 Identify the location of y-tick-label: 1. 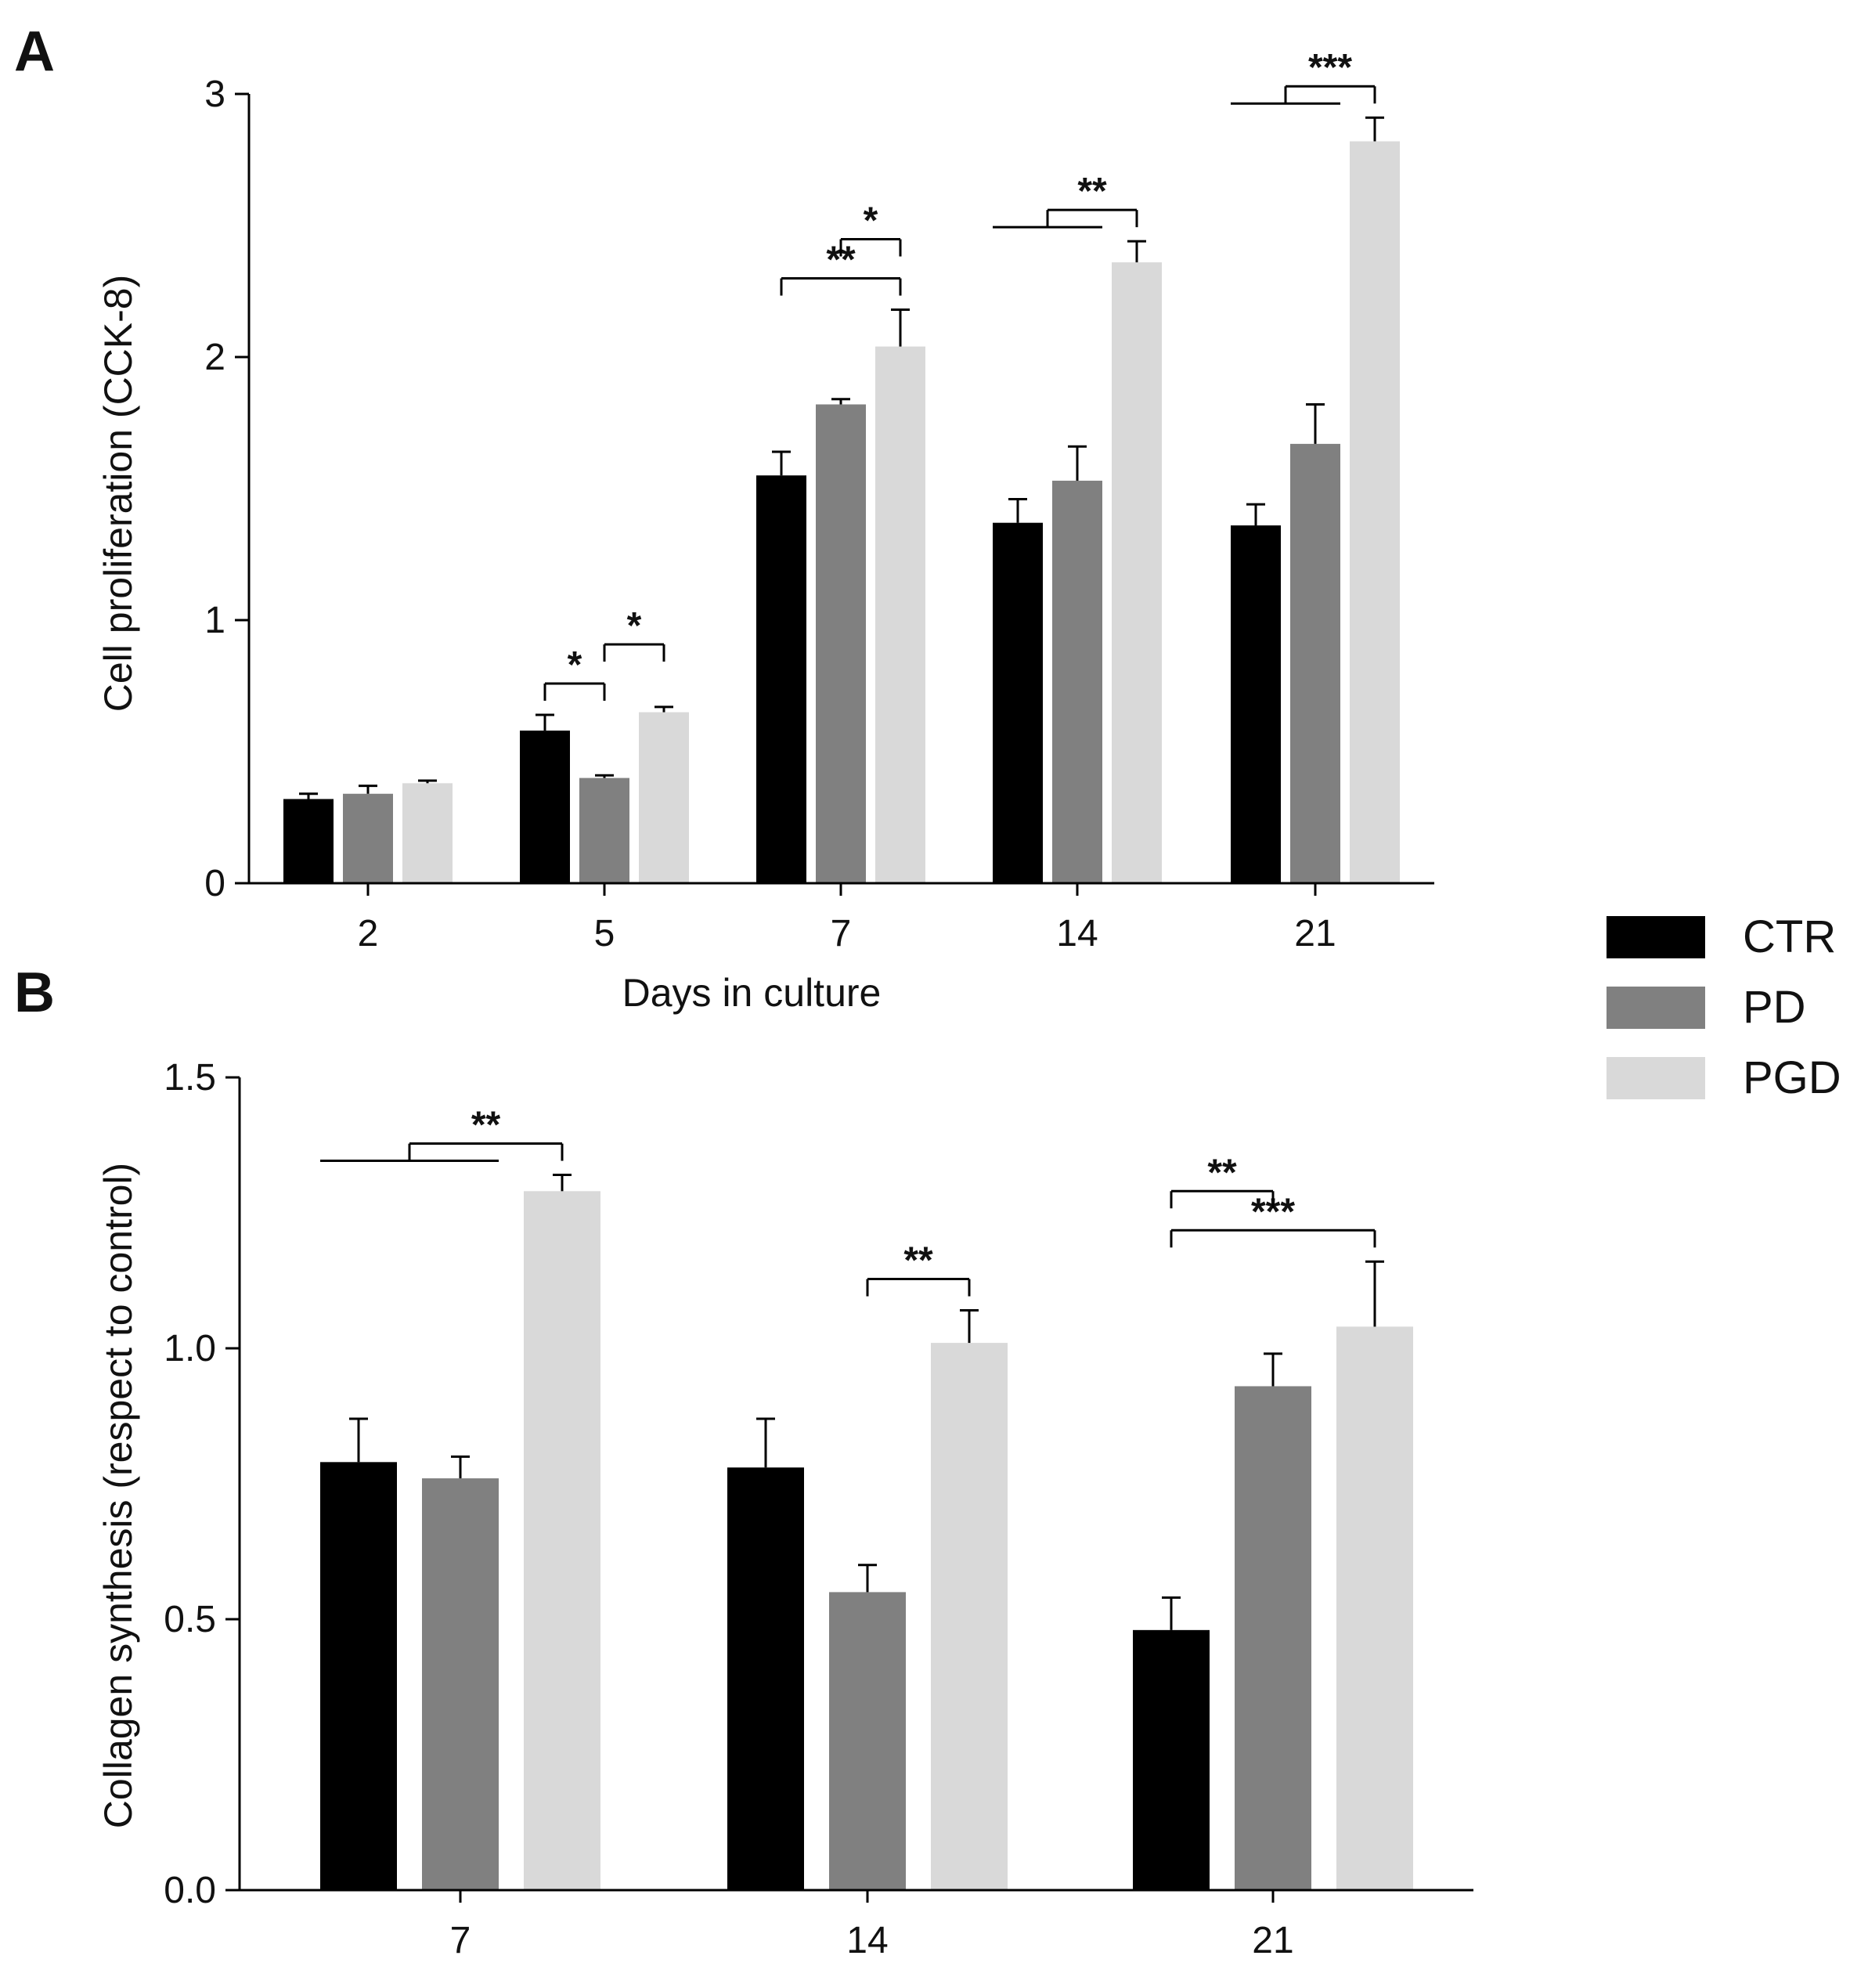
(215, 620).